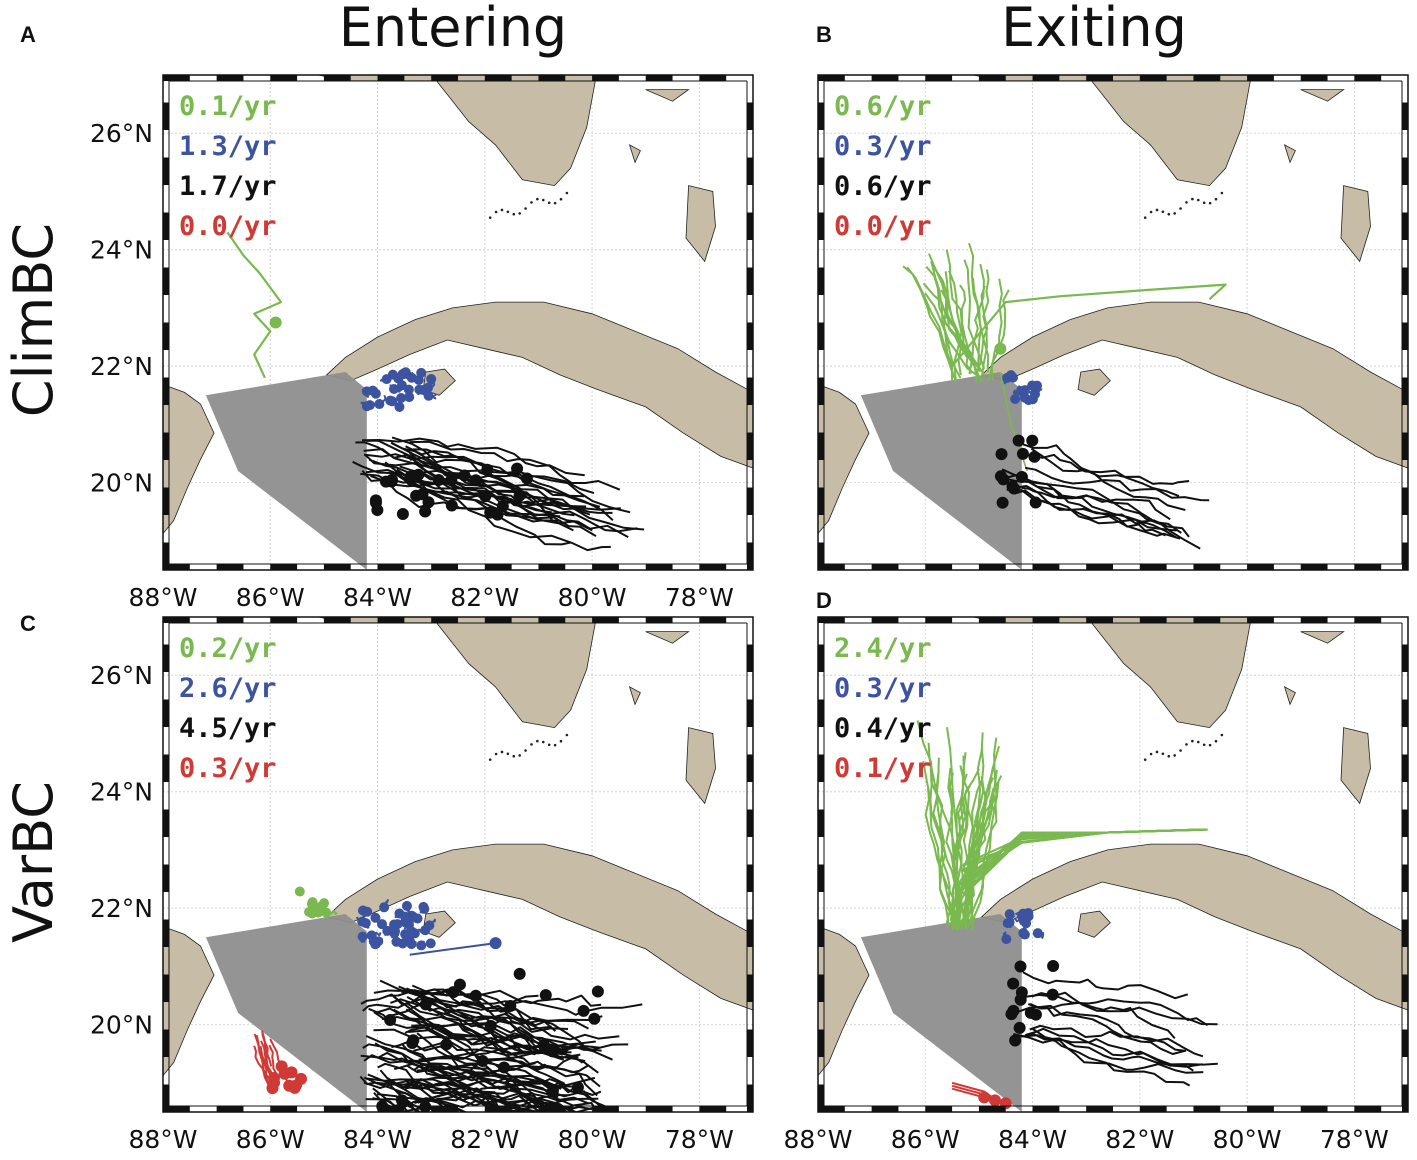  I want to click on rate-label-green: 0.6/yr, so click(883, 106).